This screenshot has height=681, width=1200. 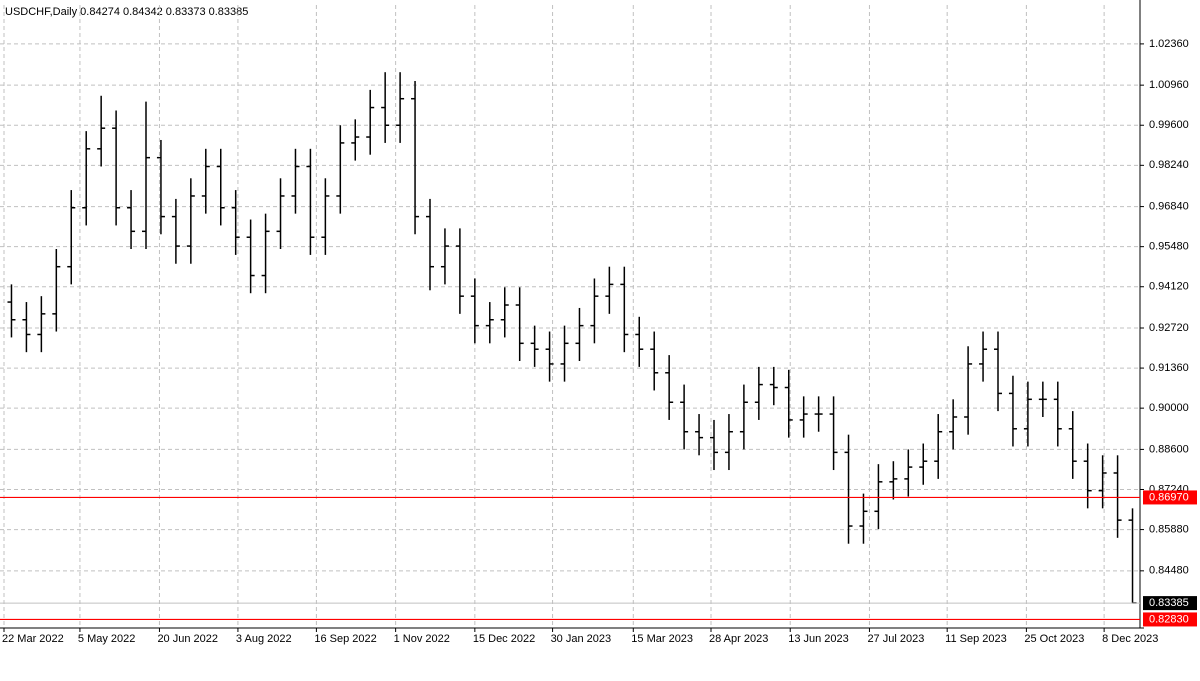 I want to click on x-tick-label: 16 Sep 2022, so click(x=345, y=639).